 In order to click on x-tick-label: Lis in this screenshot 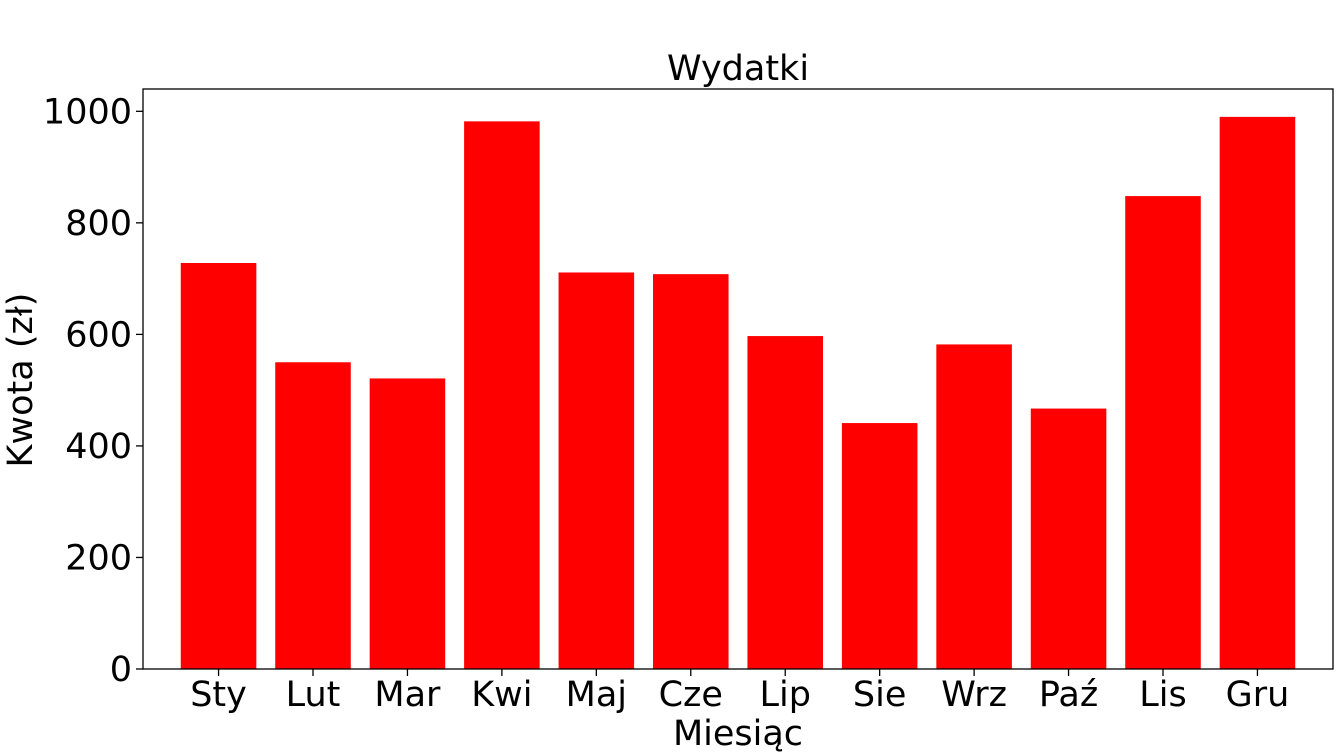, I will do `click(1162, 695)`.